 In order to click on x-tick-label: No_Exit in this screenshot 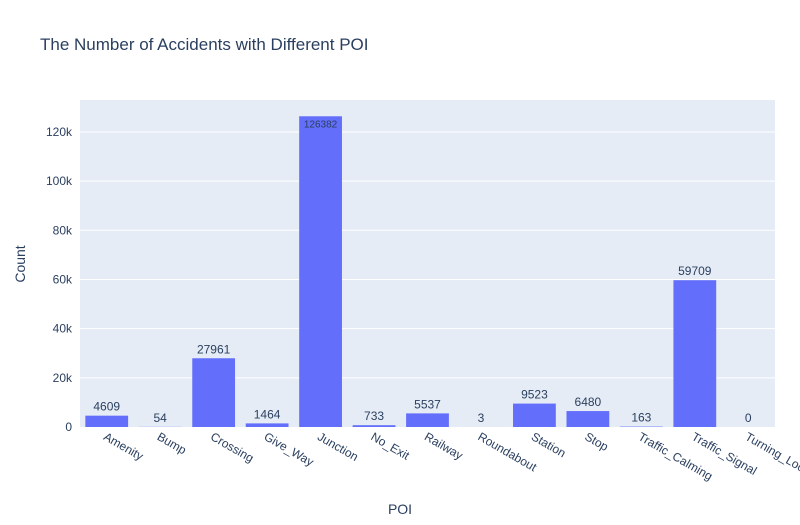, I will do `click(391, 445)`.